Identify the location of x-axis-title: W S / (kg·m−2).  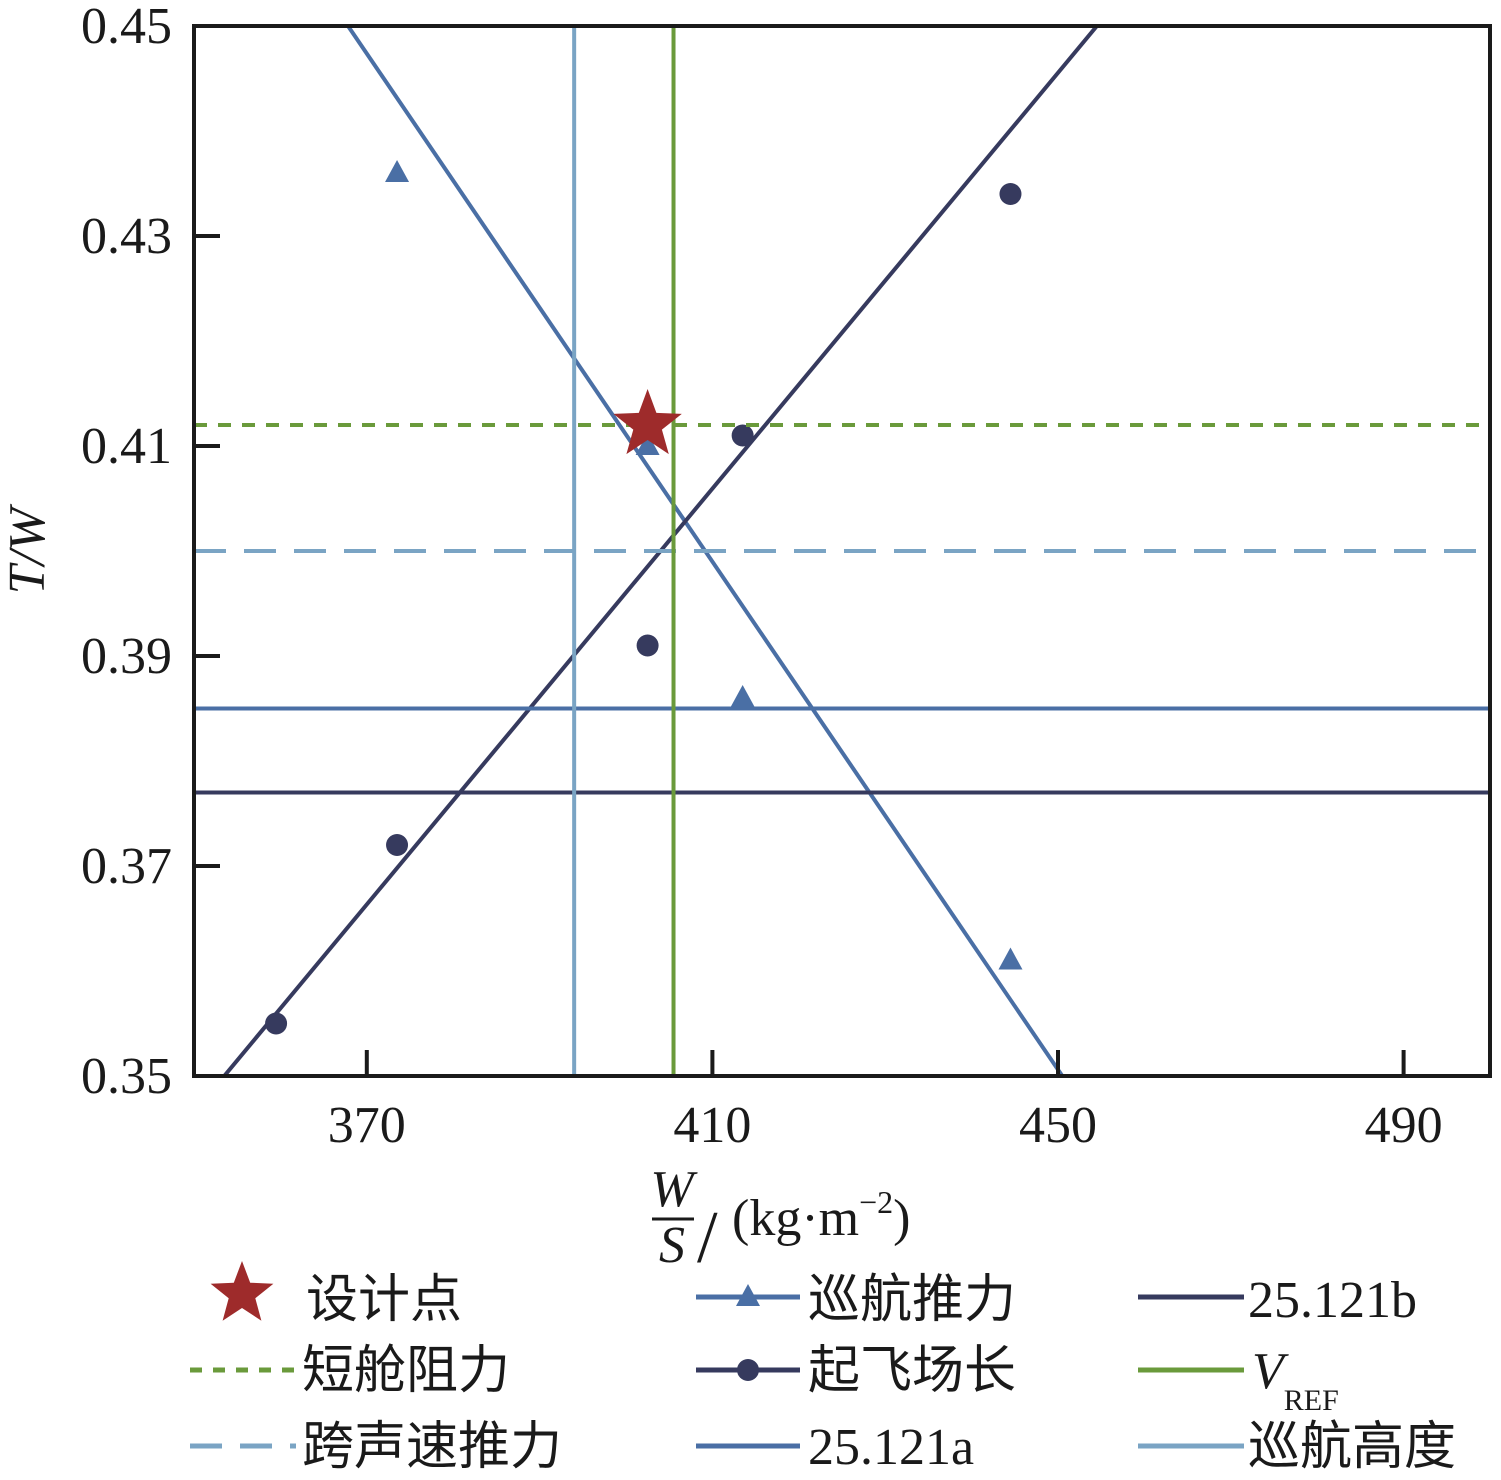
(780, 1220).